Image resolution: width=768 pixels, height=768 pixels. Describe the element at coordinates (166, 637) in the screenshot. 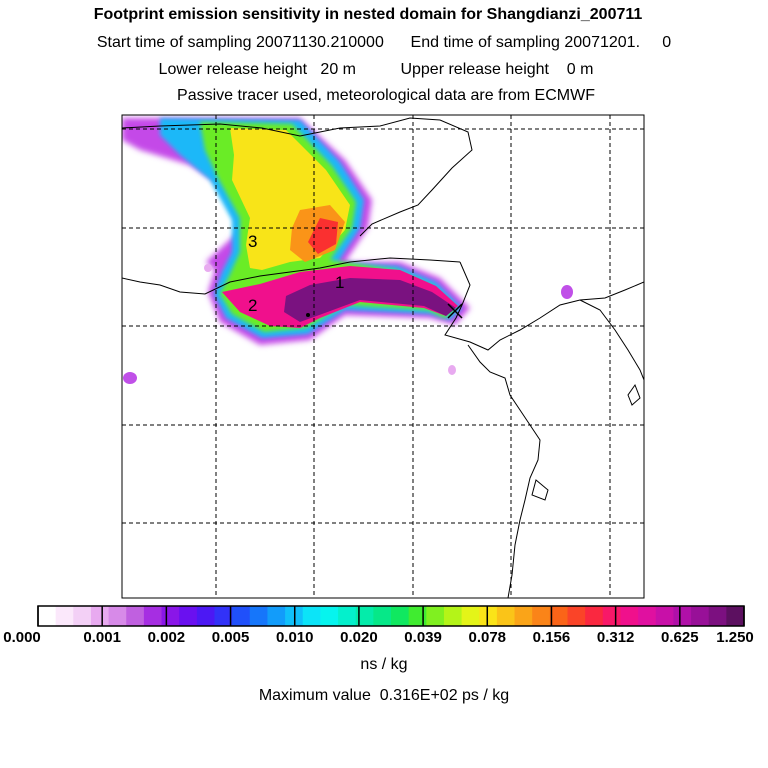

I see `color-bar-tick-label: 0.002` at that location.